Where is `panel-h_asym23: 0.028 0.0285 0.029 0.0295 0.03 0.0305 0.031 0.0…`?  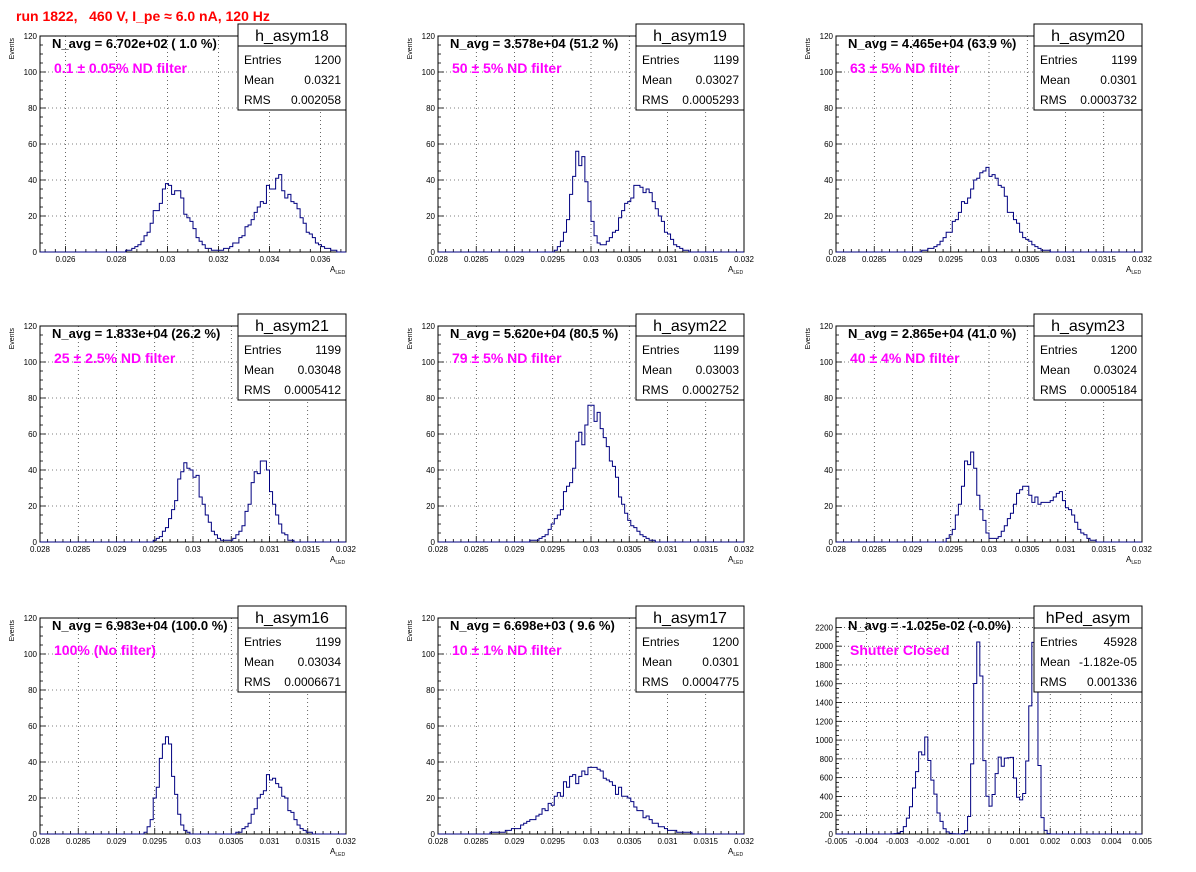
panel-h_asym23: 0.028 0.0285 0.029 0.0295 0.03 0.0305 0.031 0.0… is located at coordinates (979, 439).